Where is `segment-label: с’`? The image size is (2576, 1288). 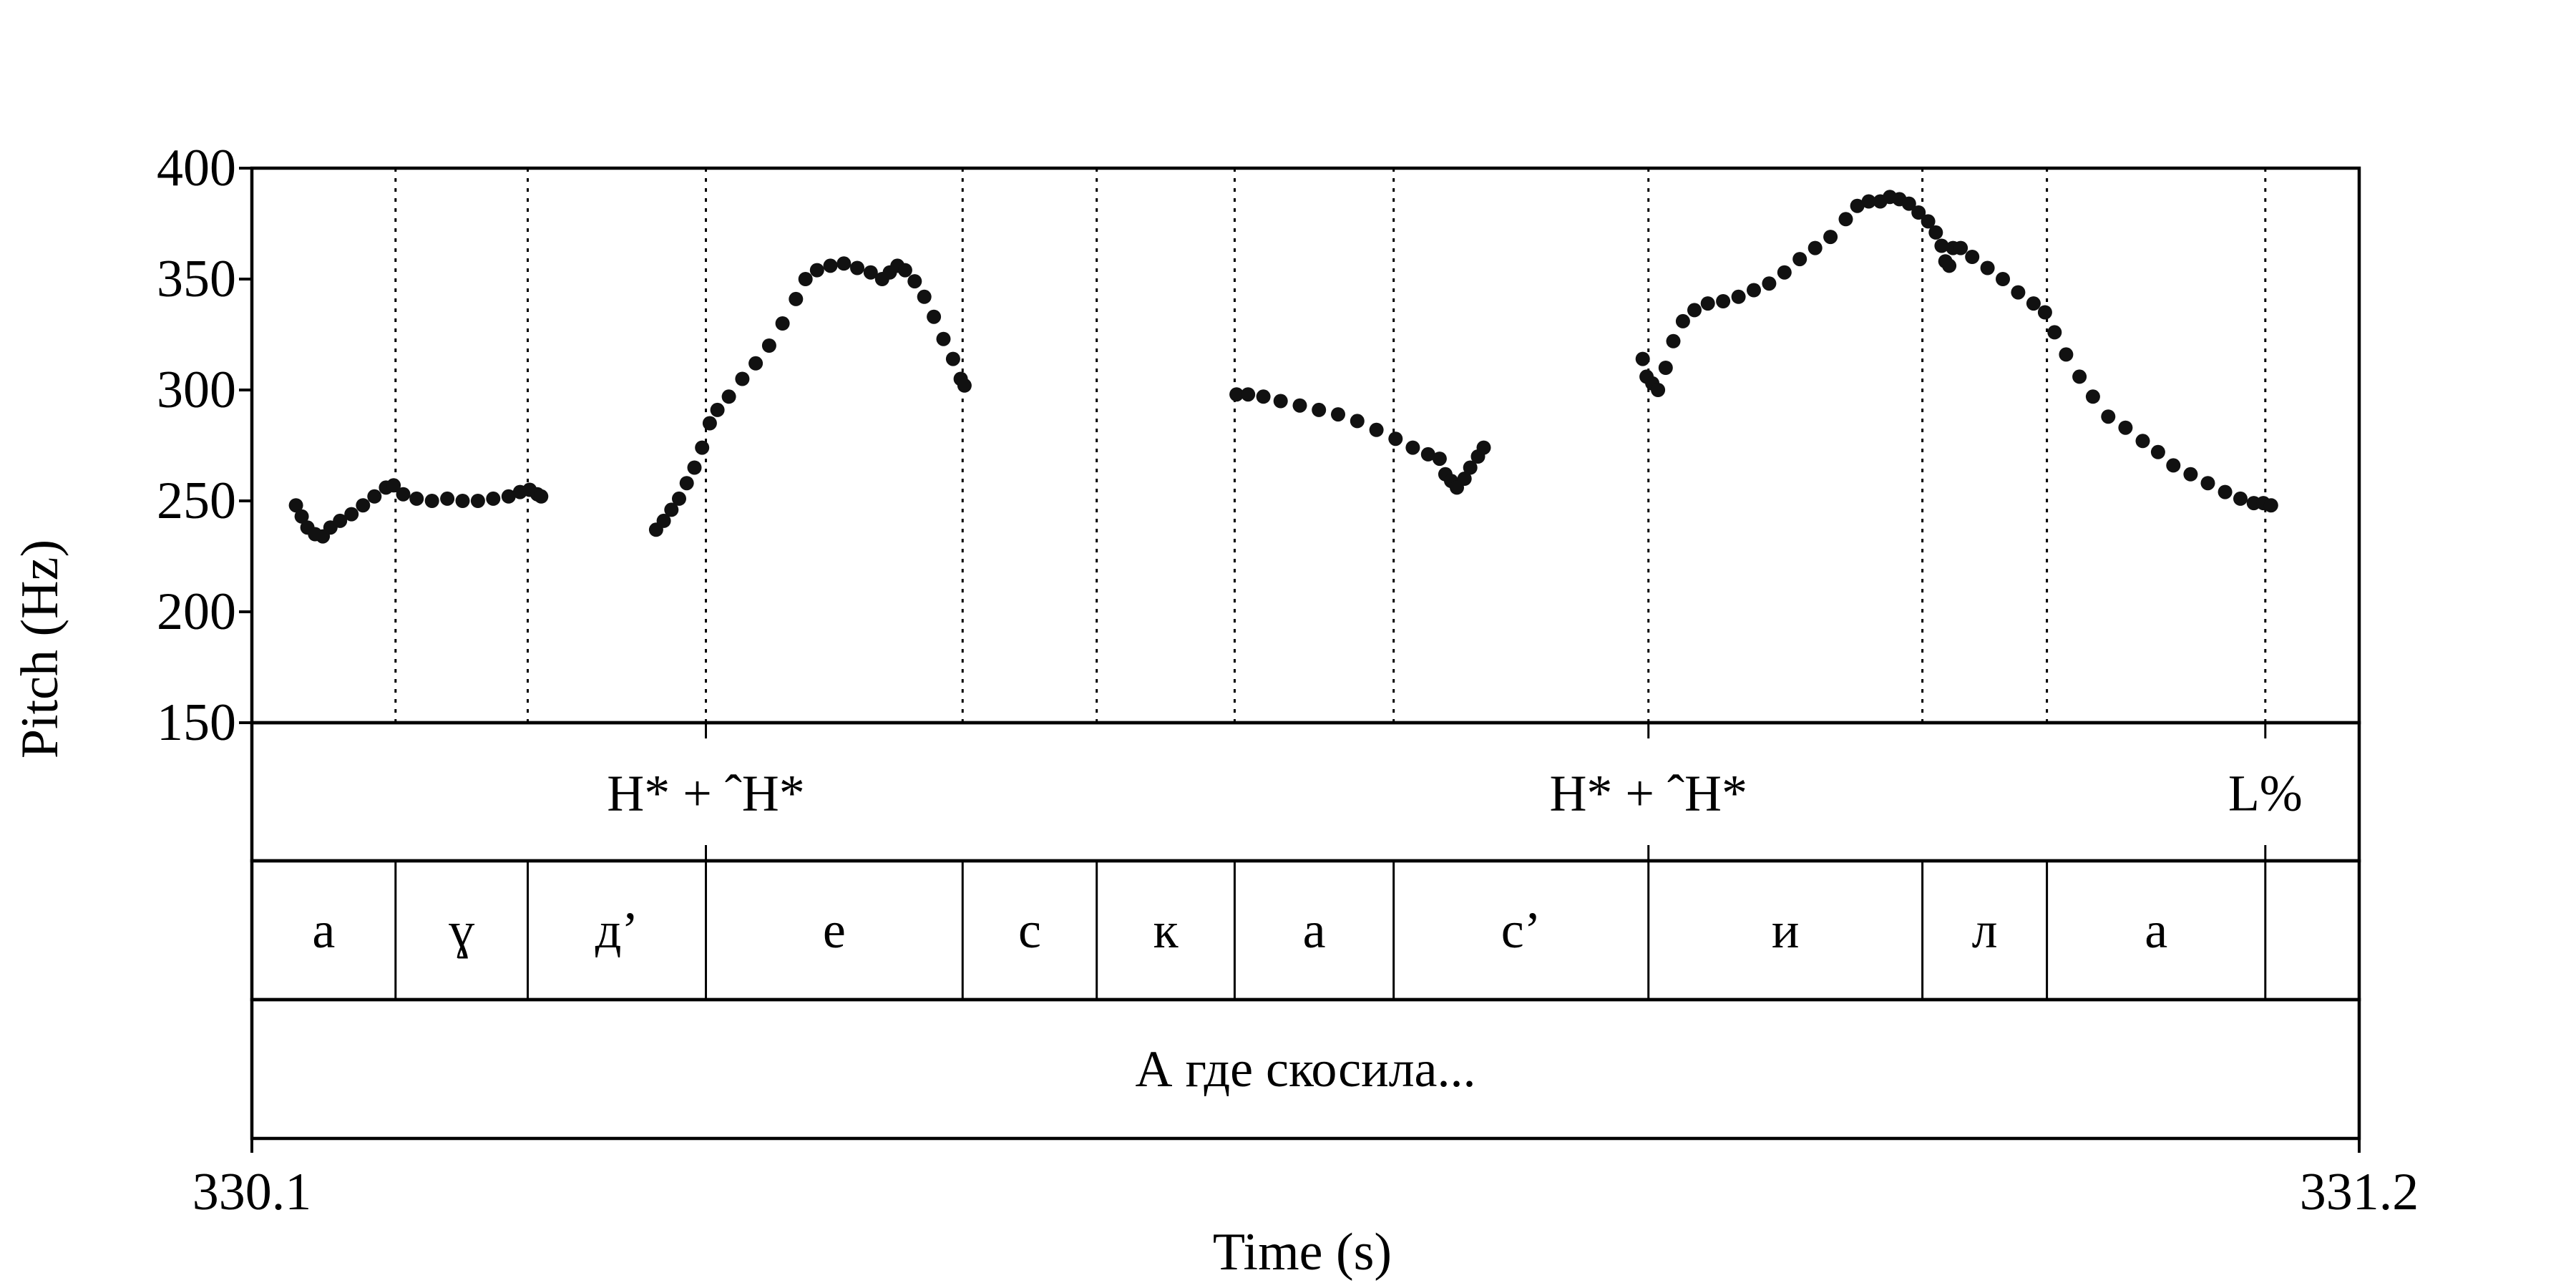
segment-label: с’ is located at coordinates (1521, 930).